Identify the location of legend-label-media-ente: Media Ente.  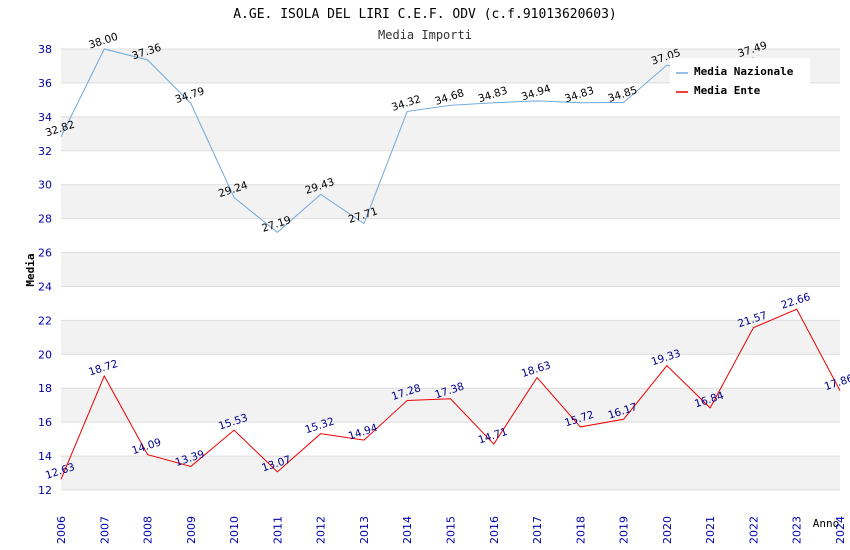
(727, 90).